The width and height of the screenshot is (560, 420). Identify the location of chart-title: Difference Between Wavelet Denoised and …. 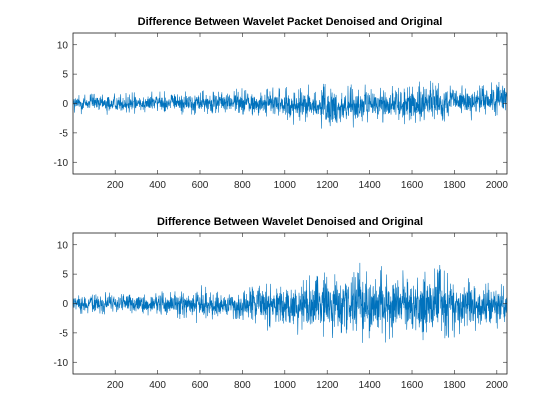
(290, 222).